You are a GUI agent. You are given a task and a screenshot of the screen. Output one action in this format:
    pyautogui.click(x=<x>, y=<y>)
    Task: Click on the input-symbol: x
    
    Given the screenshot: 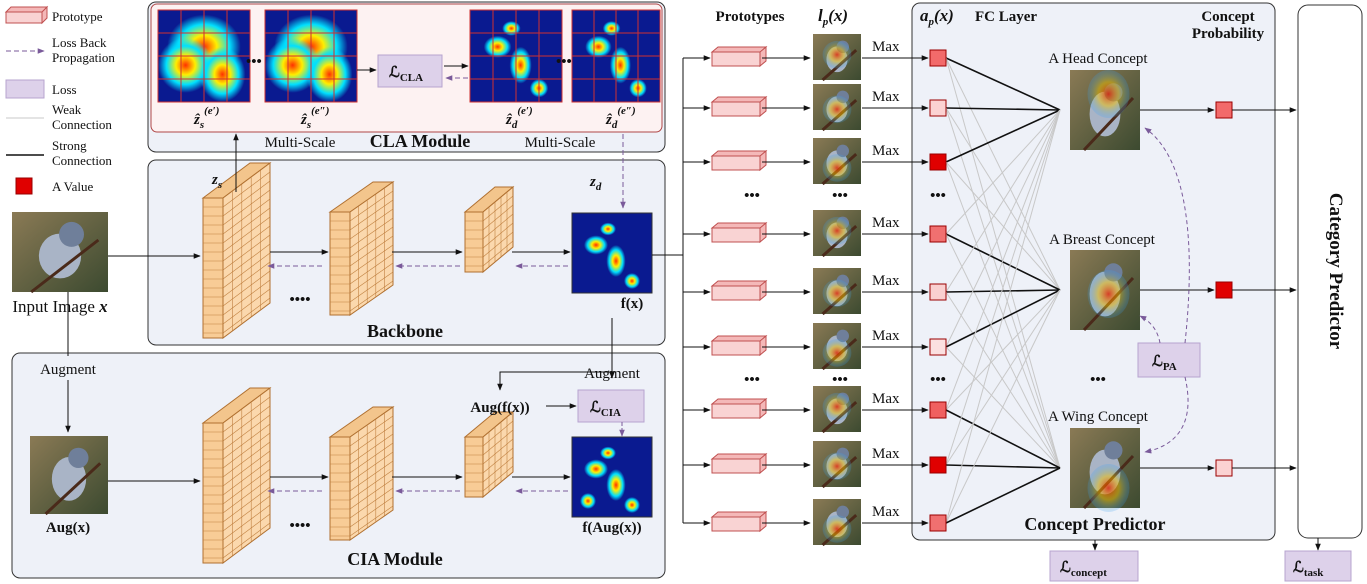 What is the action you would take?
    pyautogui.click(x=103, y=306)
    